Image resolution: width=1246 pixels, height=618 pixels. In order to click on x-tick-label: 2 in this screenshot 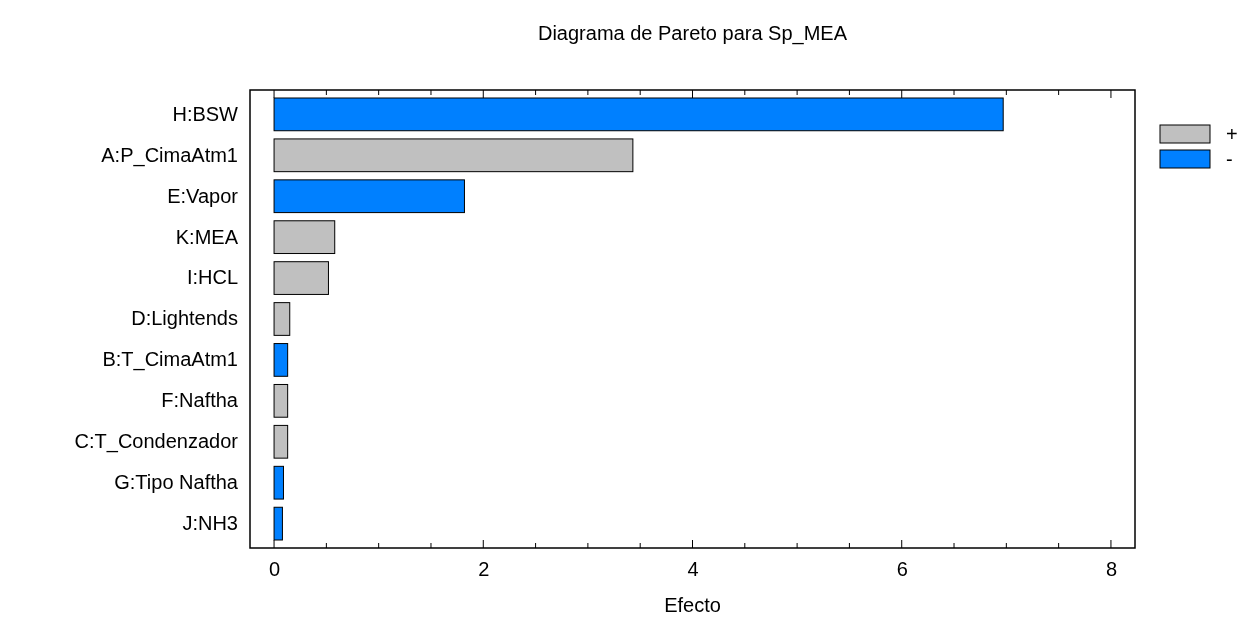, I will do `click(484, 569)`.